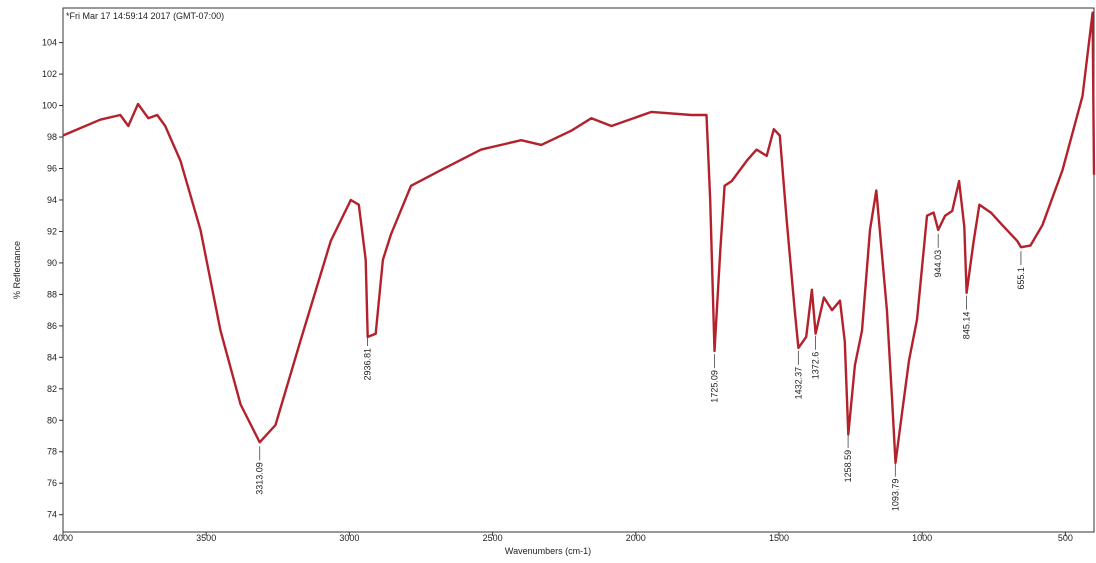 The image size is (1096, 563). What do you see at coordinates (798, 383) in the screenshot?
I see `peak-label: 1432.37` at bounding box center [798, 383].